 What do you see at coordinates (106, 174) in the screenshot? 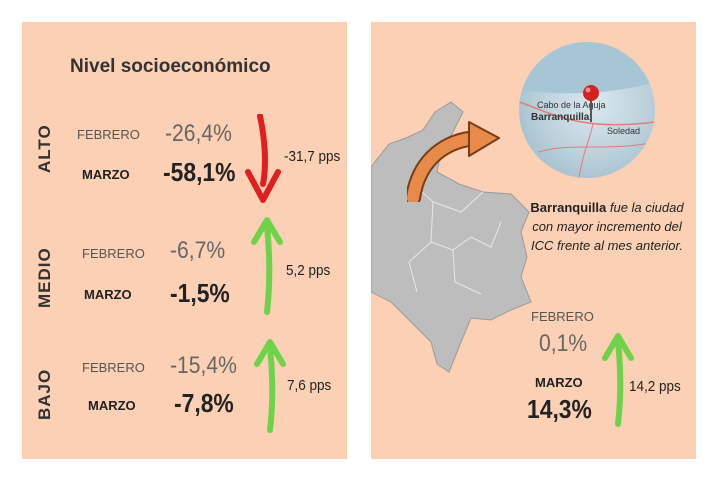
I see `mar-label-alto: MARZO` at bounding box center [106, 174].